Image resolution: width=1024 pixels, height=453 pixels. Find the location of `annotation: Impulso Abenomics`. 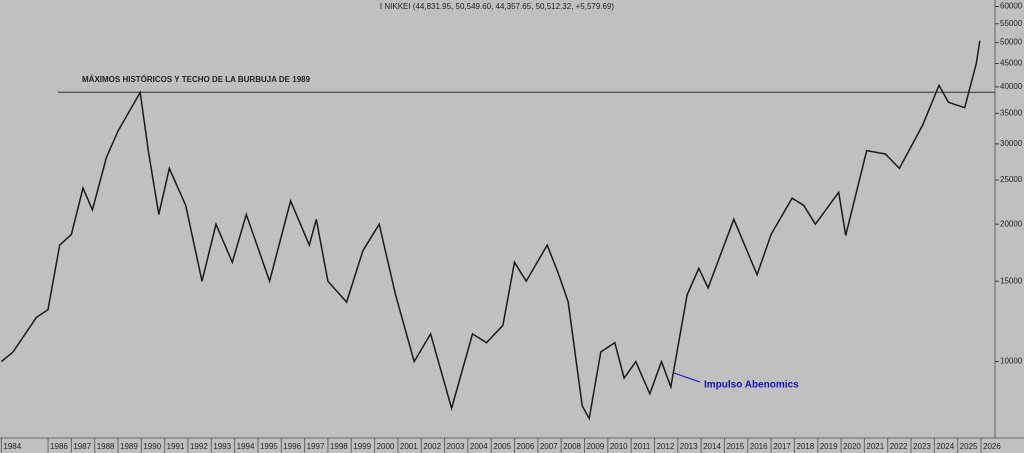

annotation: Impulso Abenomics is located at coordinates (751, 385).